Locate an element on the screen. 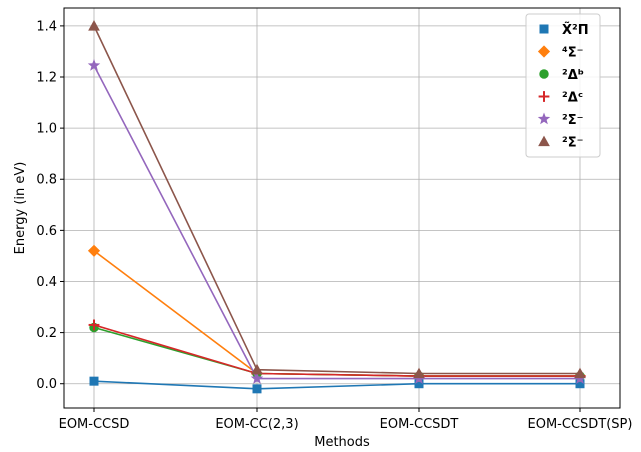  y-tick-label: 0.4 is located at coordinates (46, 282).